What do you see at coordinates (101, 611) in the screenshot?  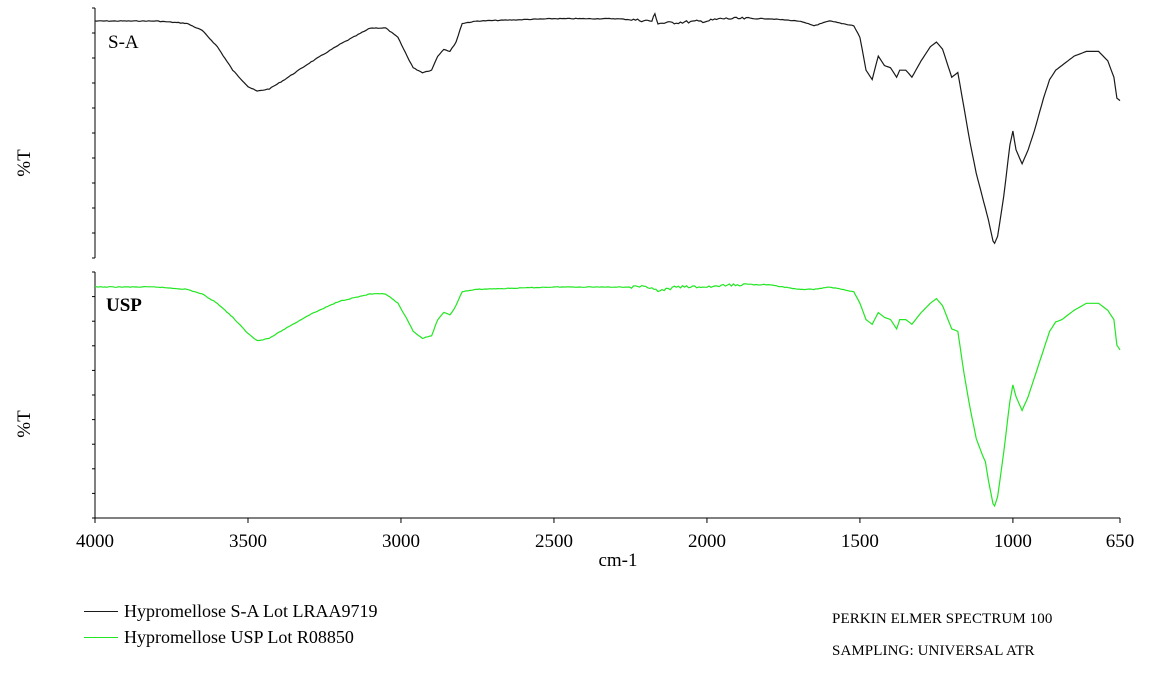 I see `legend-swatch-sa` at bounding box center [101, 611].